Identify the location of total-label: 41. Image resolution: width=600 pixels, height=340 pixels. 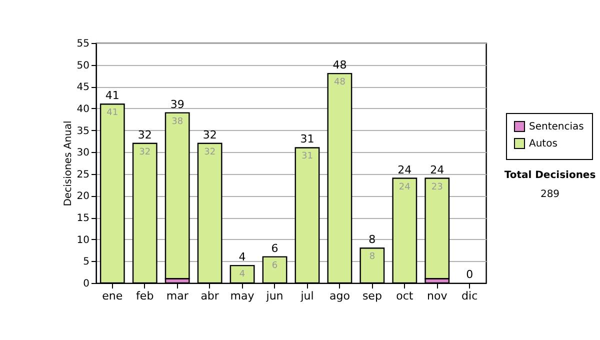
(112, 95).